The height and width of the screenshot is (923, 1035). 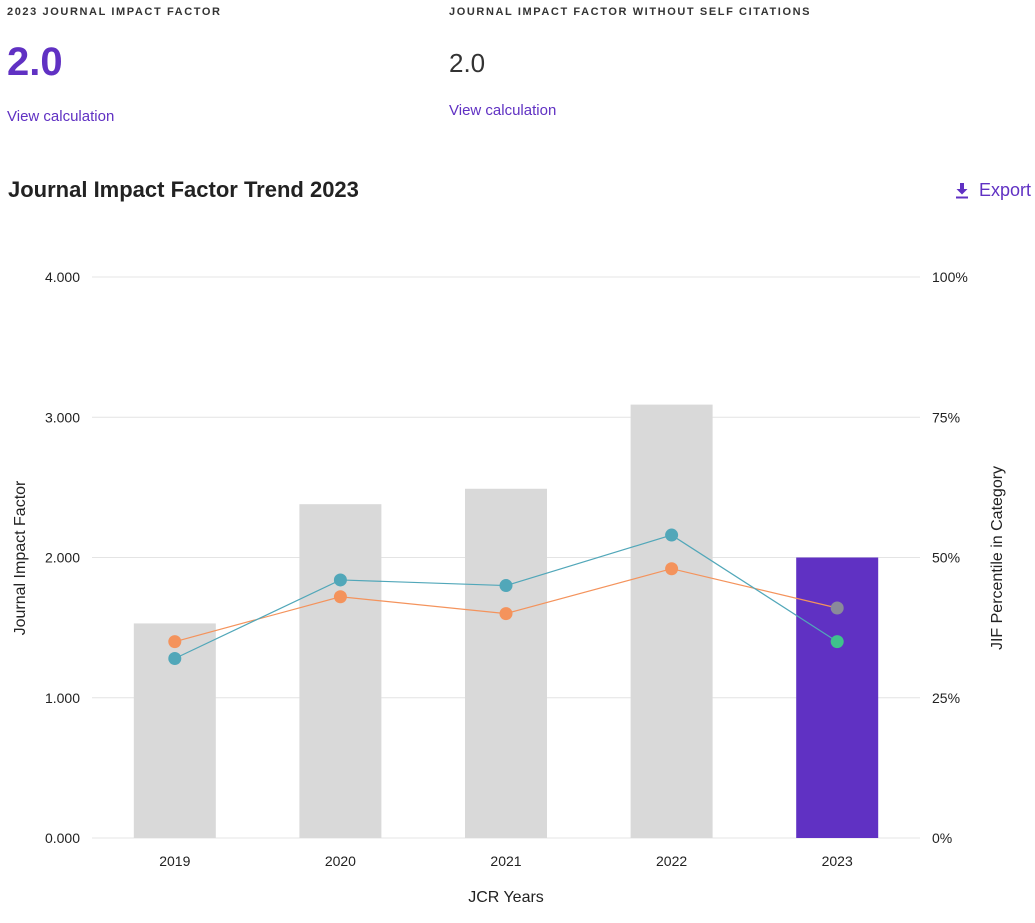 What do you see at coordinates (672, 569) in the screenshot?
I see `point-orange-2022` at bounding box center [672, 569].